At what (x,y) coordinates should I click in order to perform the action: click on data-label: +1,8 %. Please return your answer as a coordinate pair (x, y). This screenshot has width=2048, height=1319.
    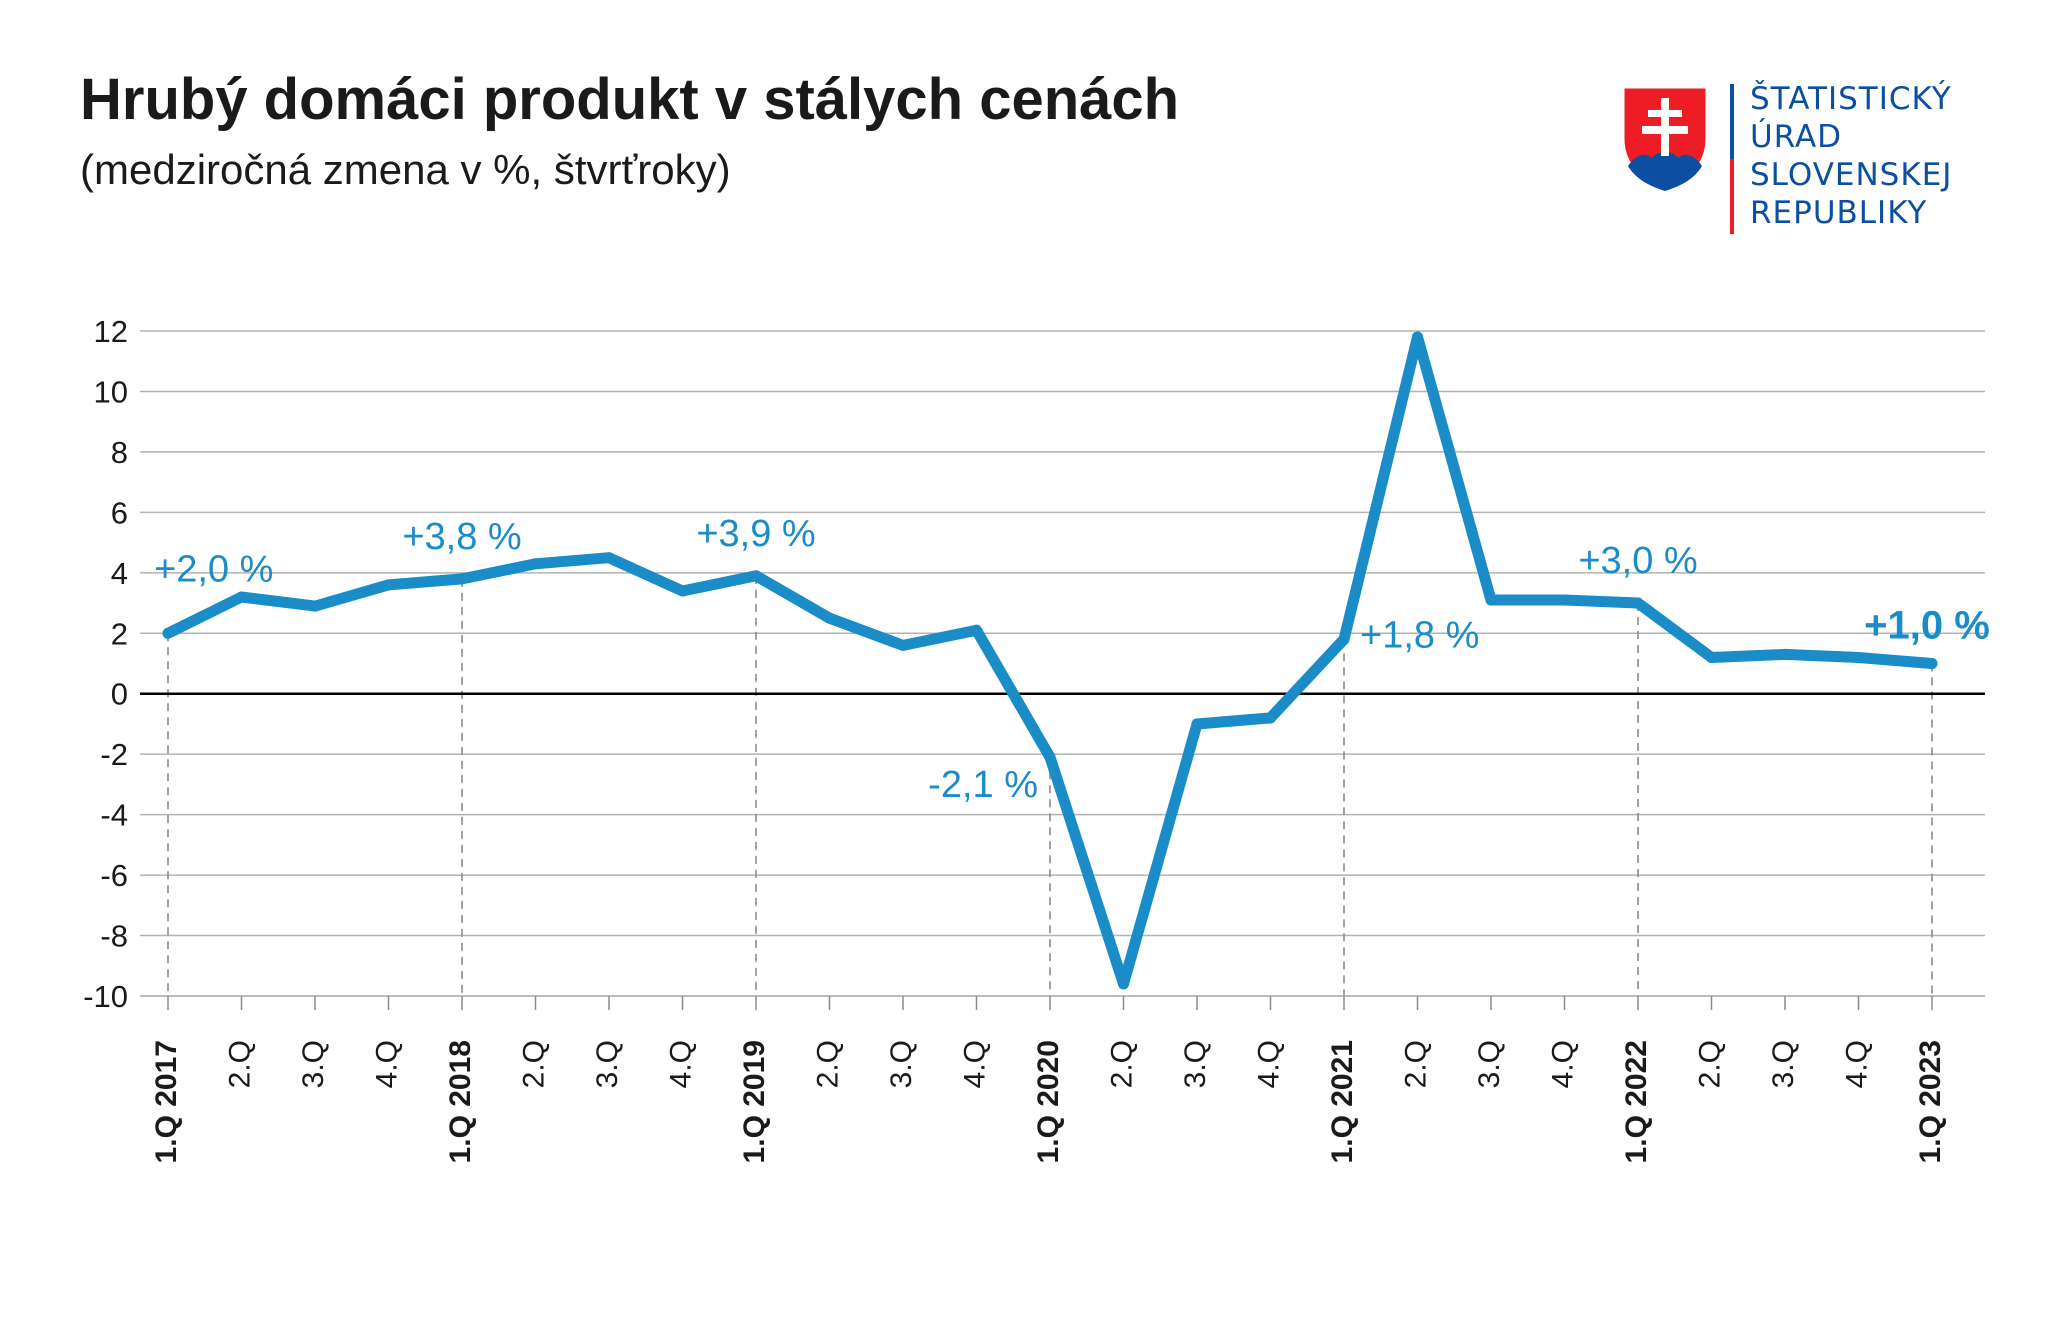
    Looking at the image, I should click on (1419, 635).